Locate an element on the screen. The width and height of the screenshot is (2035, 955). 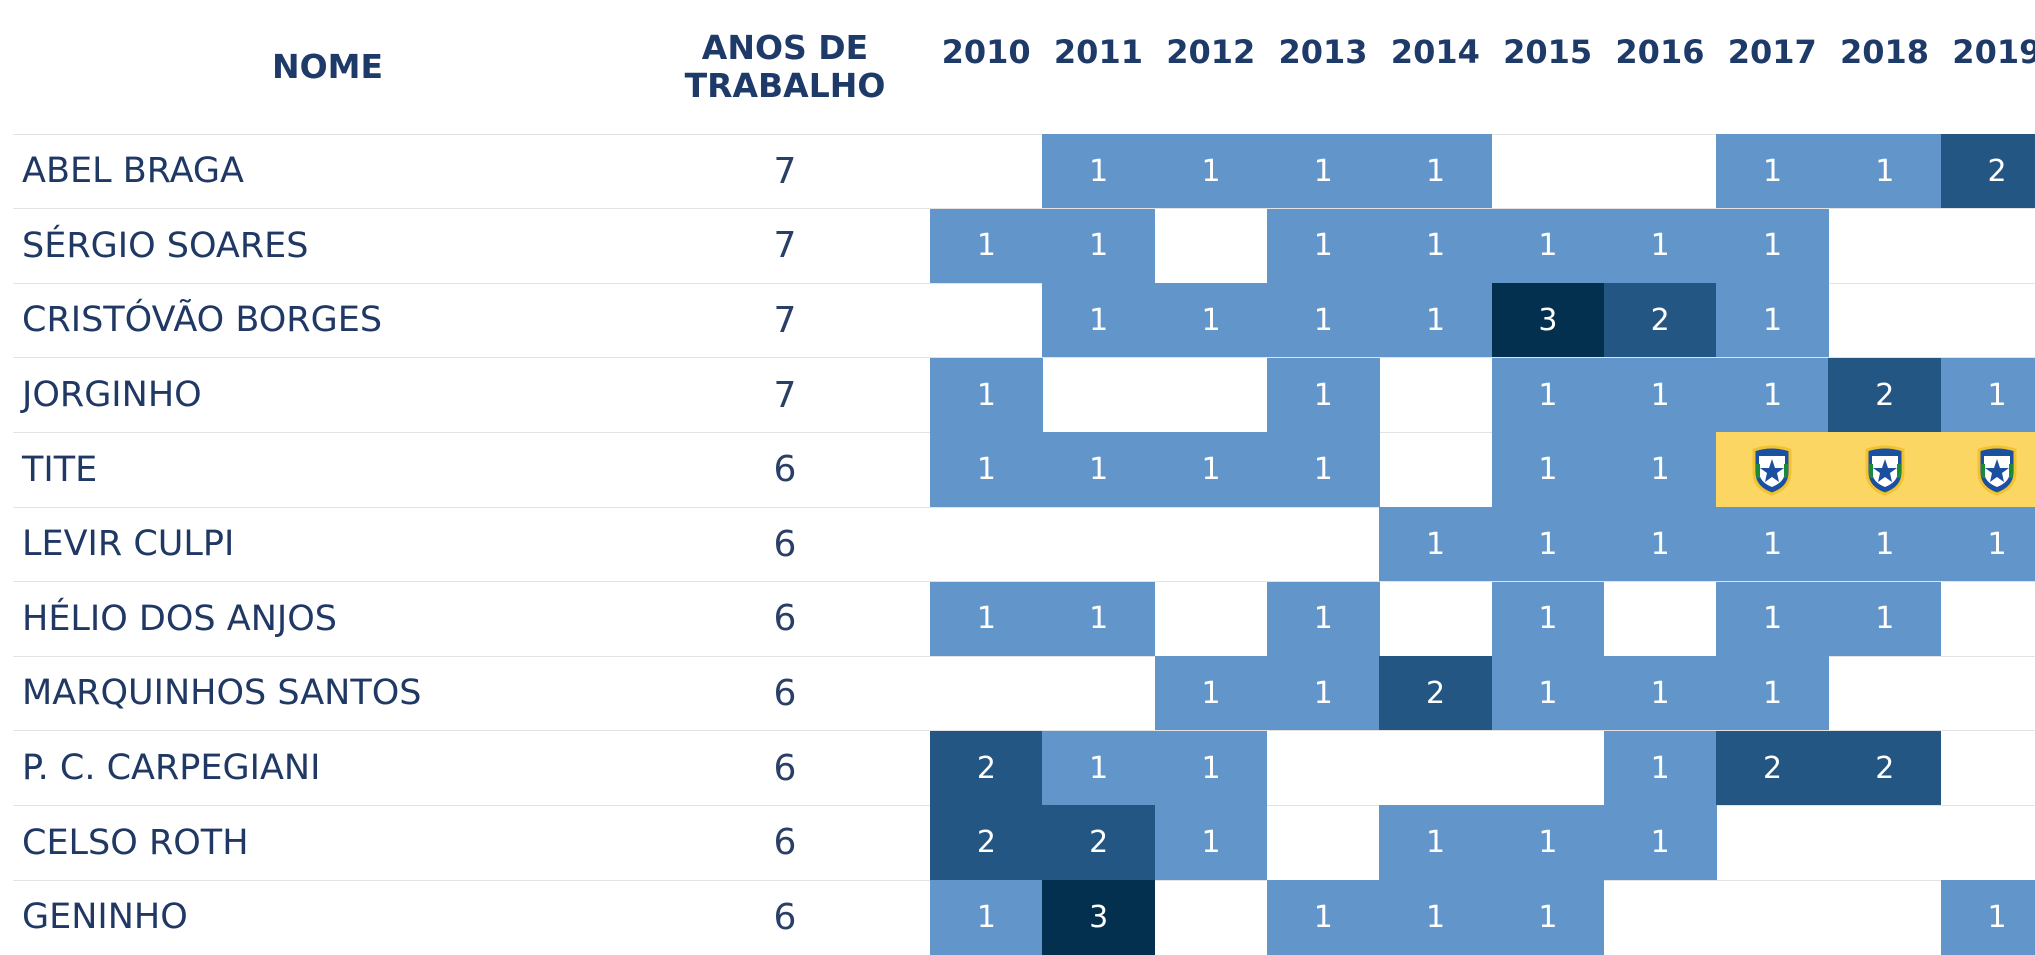
header-year: 2019 is located at coordinates (1993, 51).